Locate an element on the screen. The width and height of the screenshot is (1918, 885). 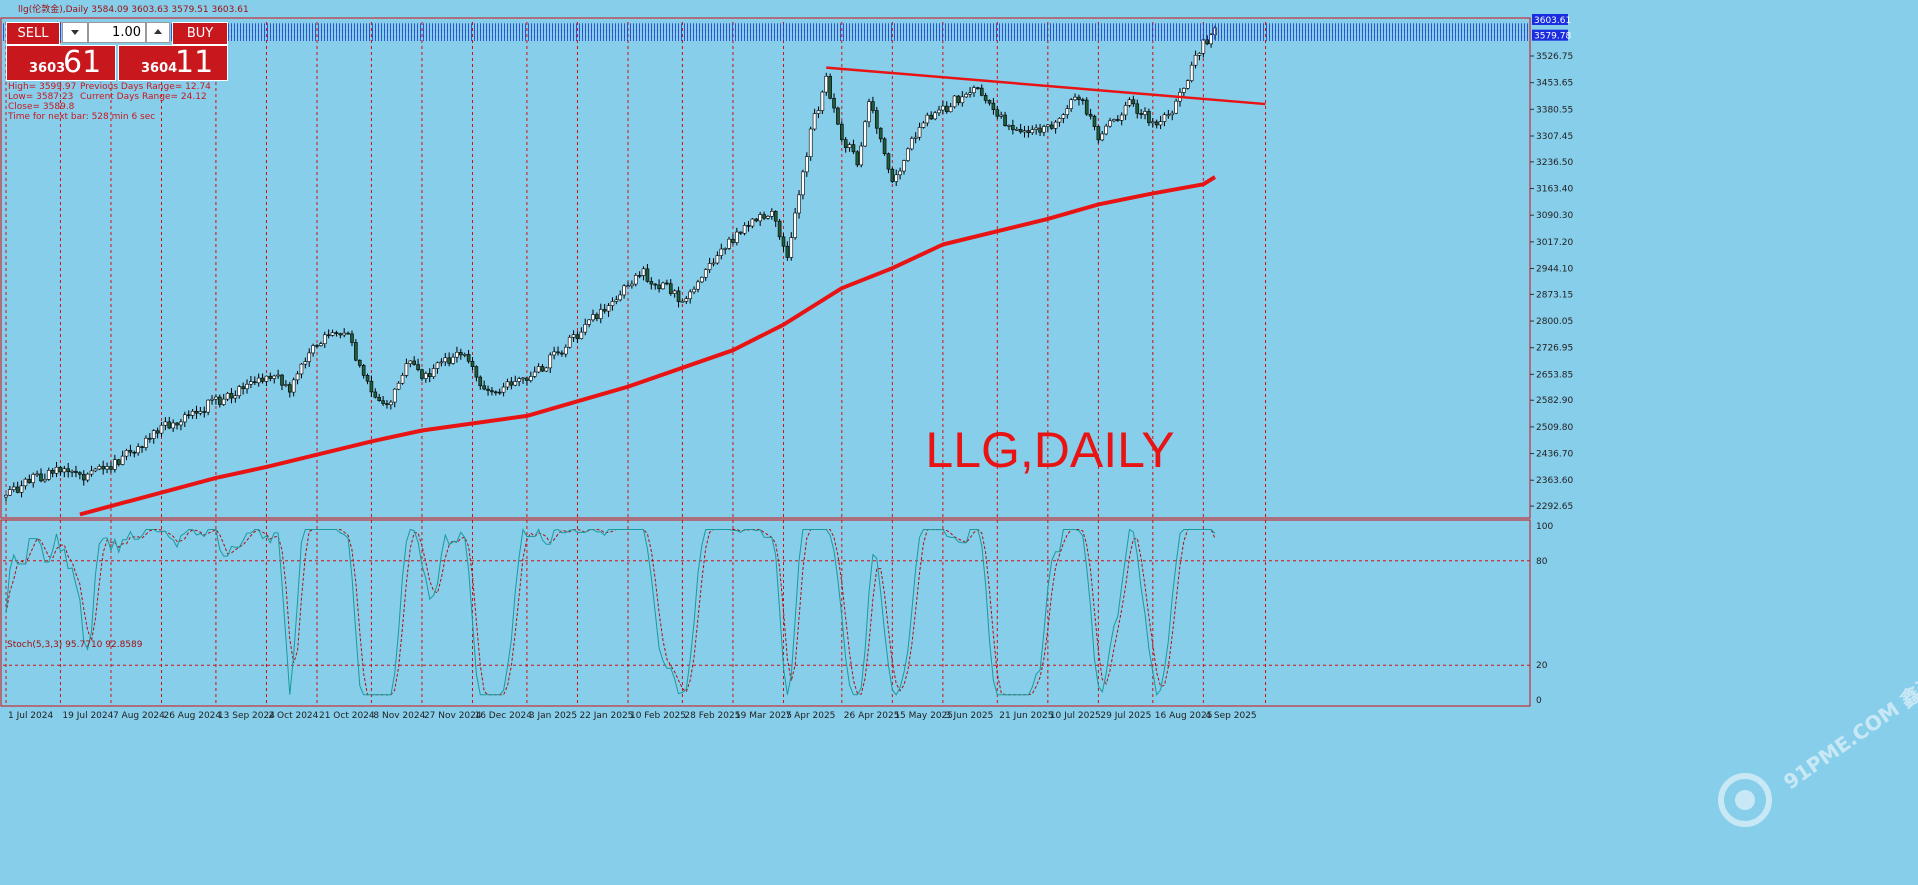
price-tick-label: 2653.85 is located at coordinates (1554, 375).